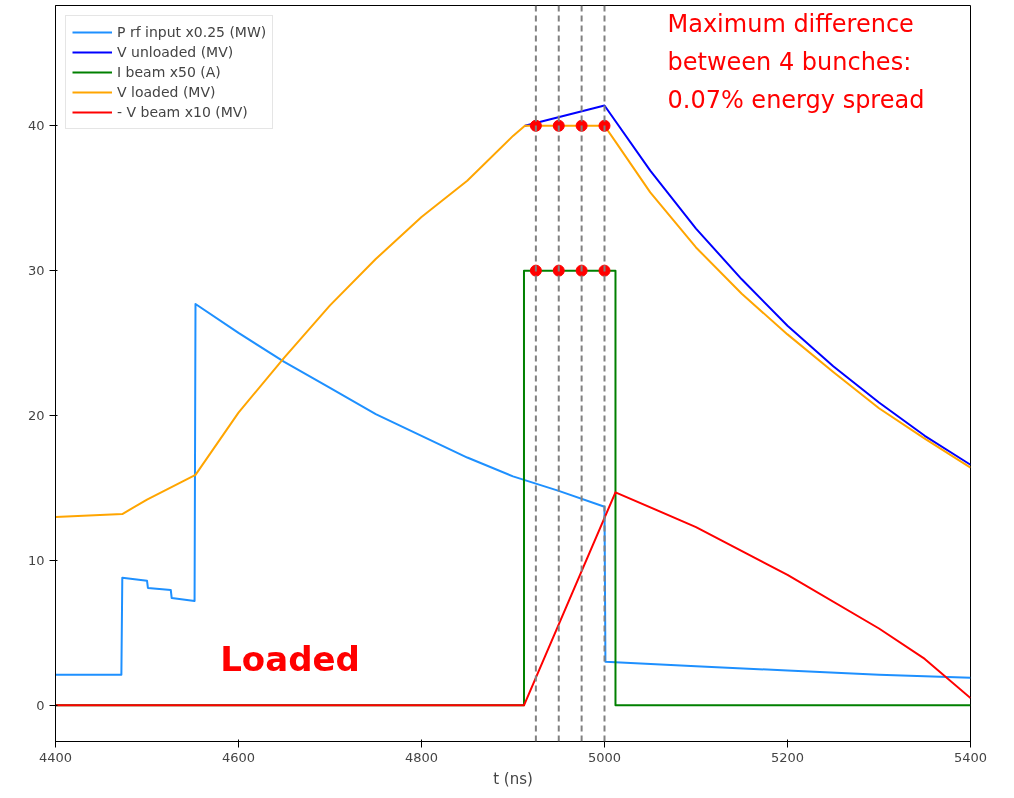 The image size is (1014, 798). I want to click on legend-label: I beam x50 (A), so click(169, 72).